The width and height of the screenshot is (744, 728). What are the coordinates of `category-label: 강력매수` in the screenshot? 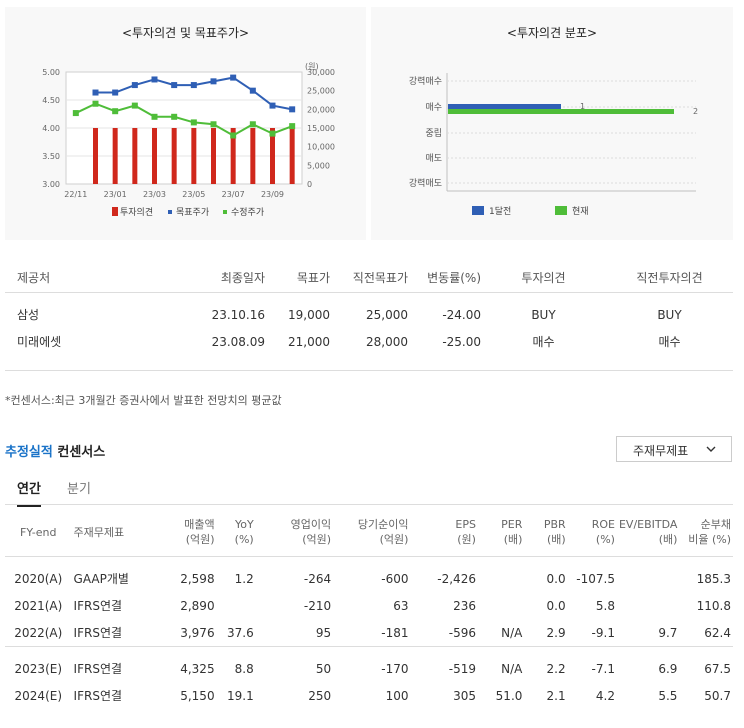 It's located at (425, 81).